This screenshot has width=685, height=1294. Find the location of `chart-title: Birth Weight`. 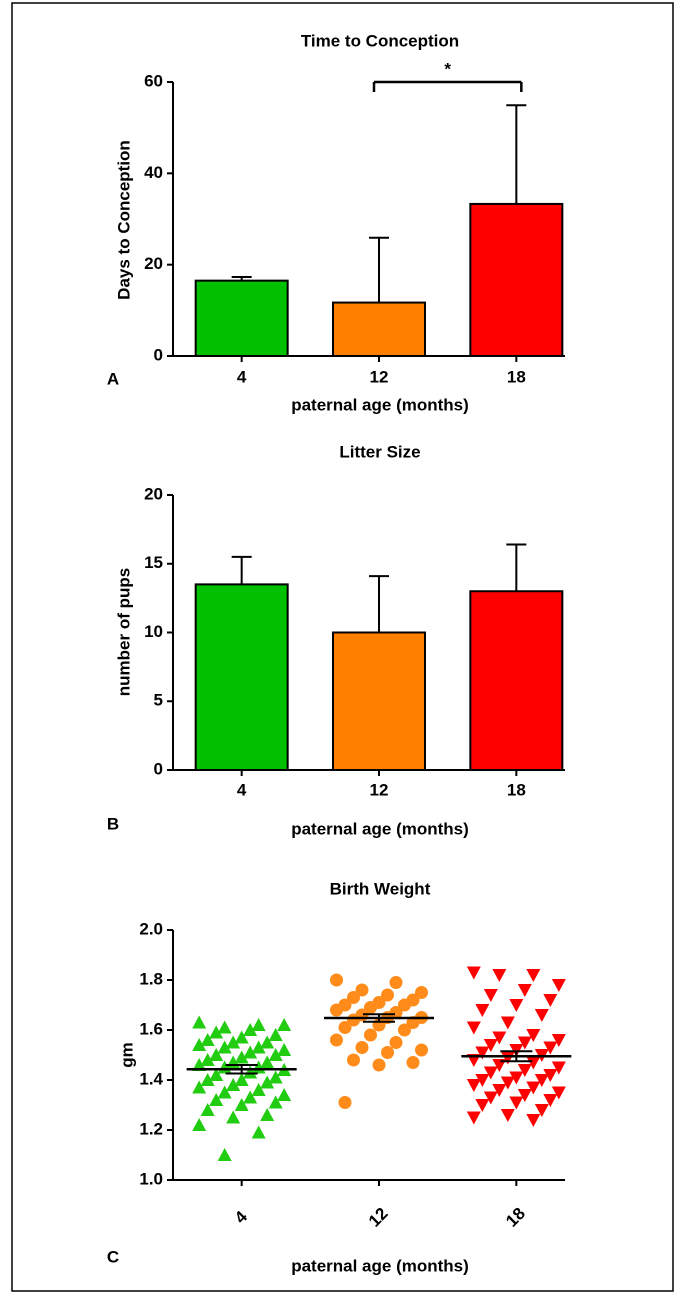

chart-title: Birth Weight is located at coordinates (380, 888).